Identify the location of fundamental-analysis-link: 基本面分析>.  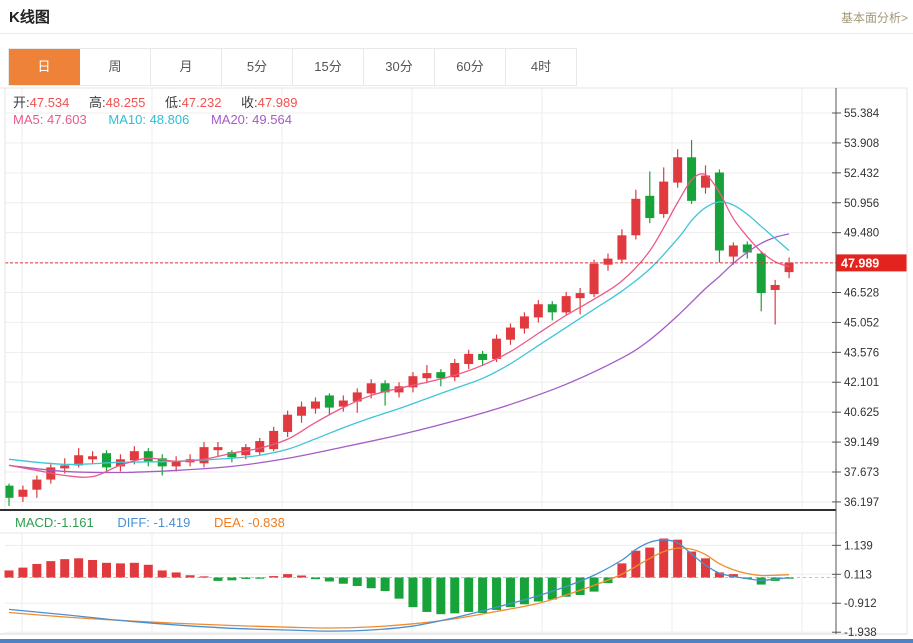
(874, 18).